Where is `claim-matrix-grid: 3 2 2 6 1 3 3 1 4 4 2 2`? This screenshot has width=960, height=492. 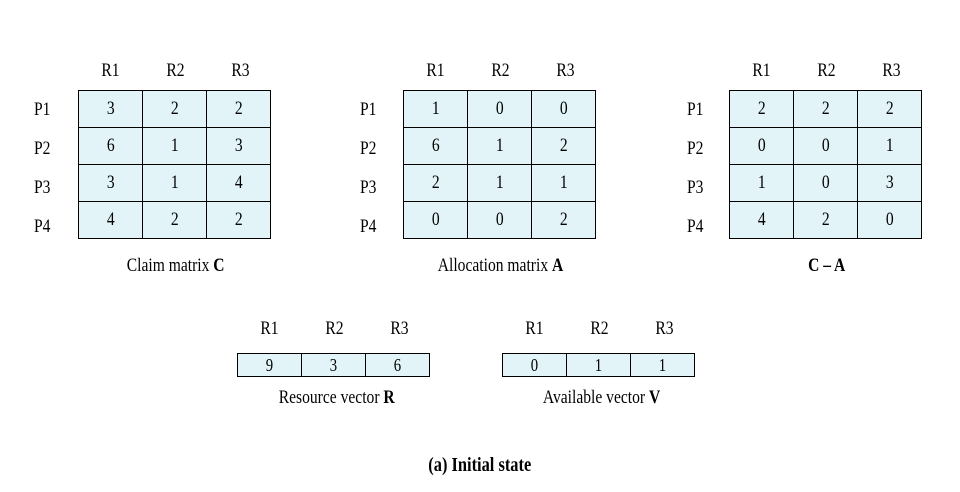
claim-matrix-grid: 3 2 2 6 1 3 3 1 4 4 2 2 is located at coordinates (174, 164).